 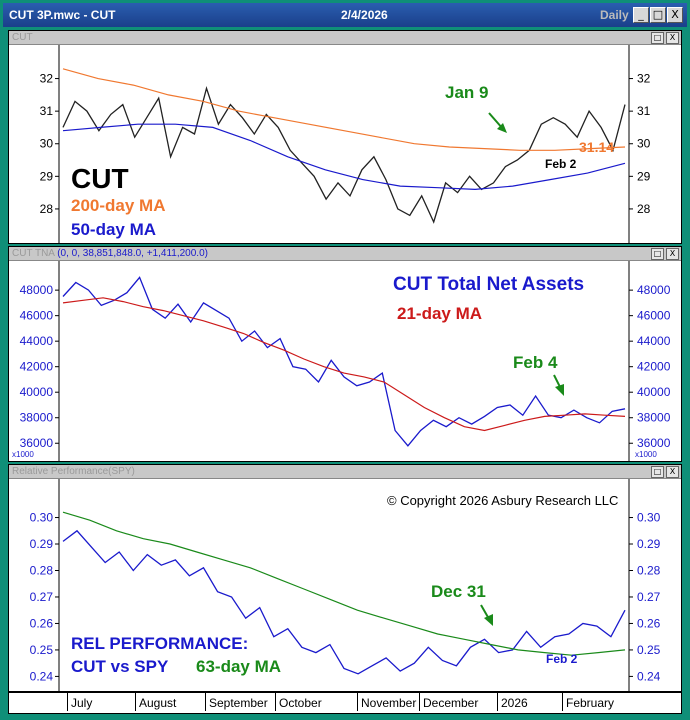 I want to click on y-tick-label-right: 0.28, so click(x=649, y=570).